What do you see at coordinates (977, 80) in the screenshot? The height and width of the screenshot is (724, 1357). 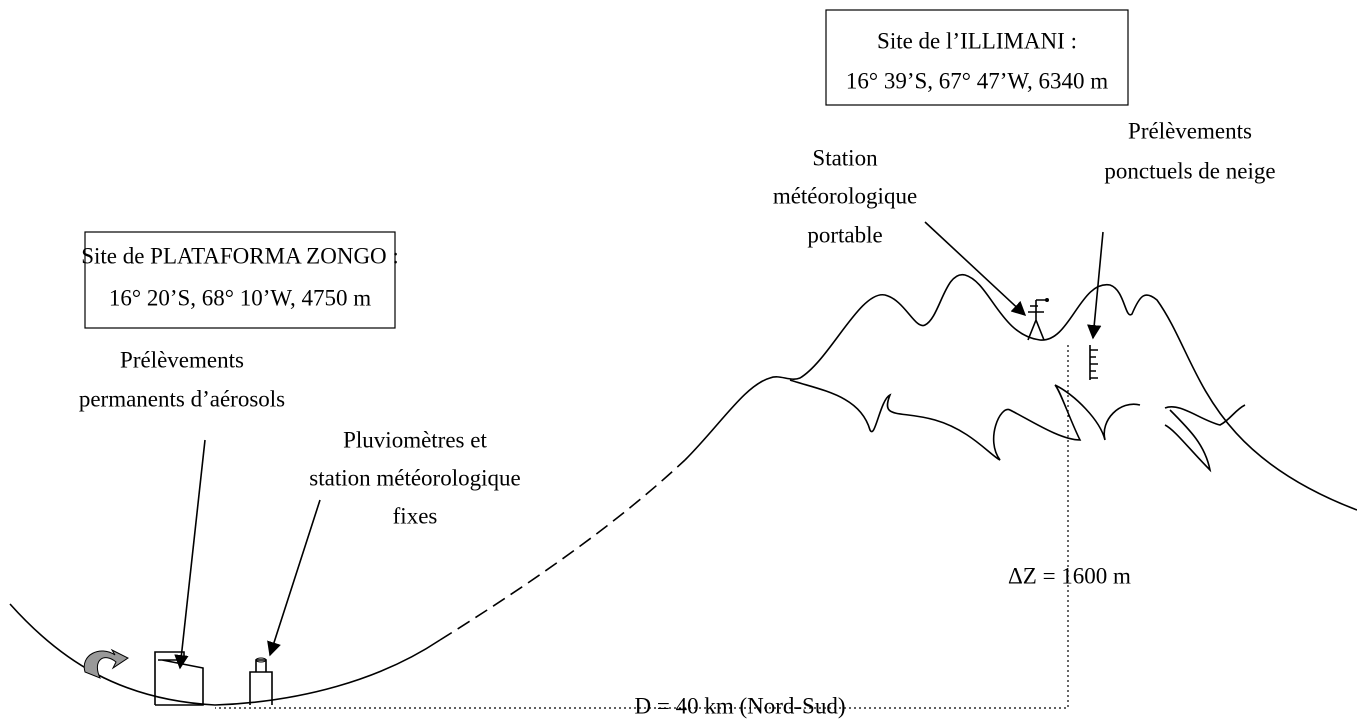 I see `site-coords: 16° 39’S, 67° 47’W, 6340 m` at bounding box center [977, 80].